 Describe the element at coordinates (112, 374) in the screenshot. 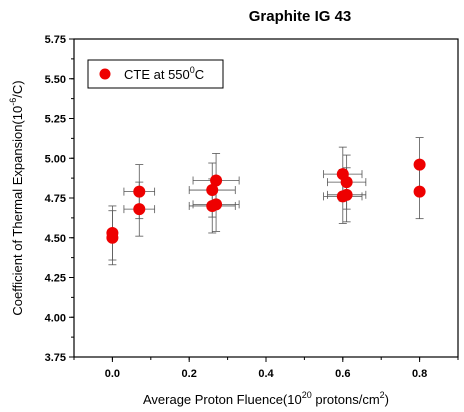

I see `x-tick-label: 0.0` at that location.